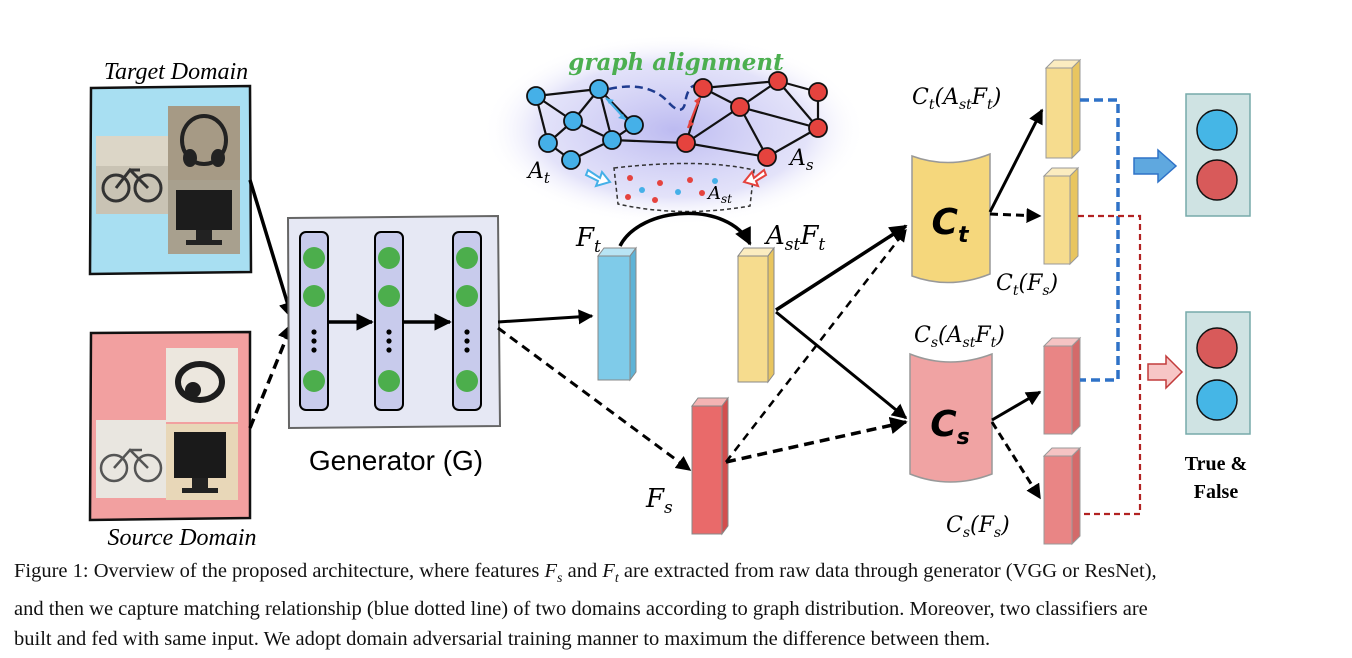 Image resolution: width=1352 pixels, height=658 pixels. I want to click on target-domain-label: Target Domain, so click(176, 72).